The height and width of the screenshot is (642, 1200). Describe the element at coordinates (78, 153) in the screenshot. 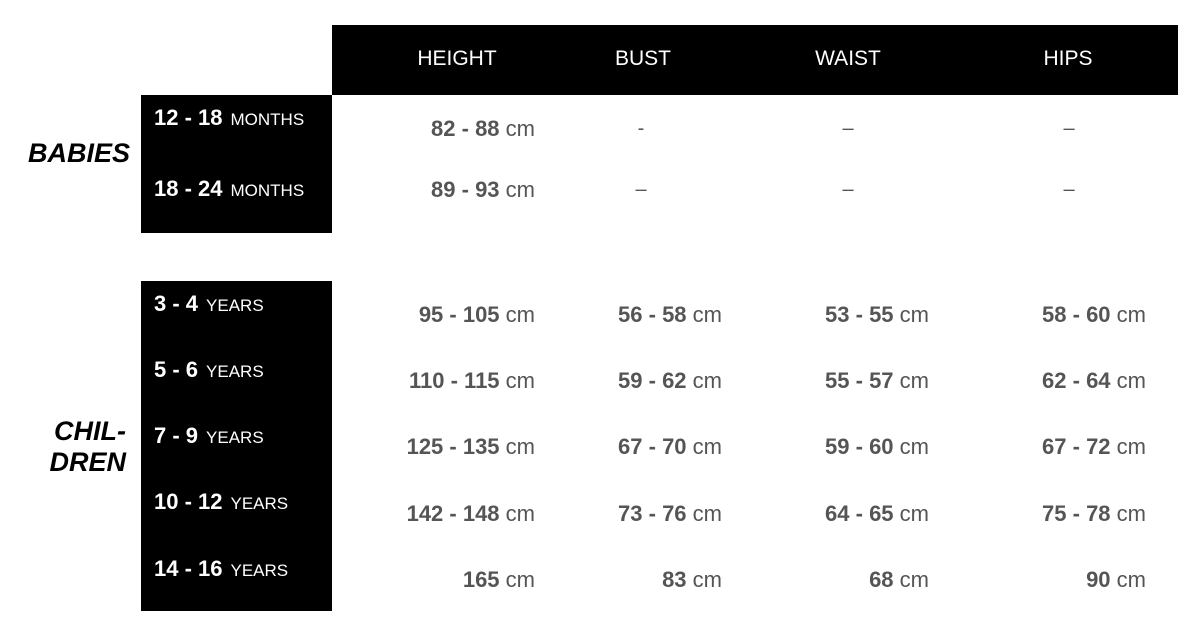

I see `babies-group-label: BABIES` at that location.